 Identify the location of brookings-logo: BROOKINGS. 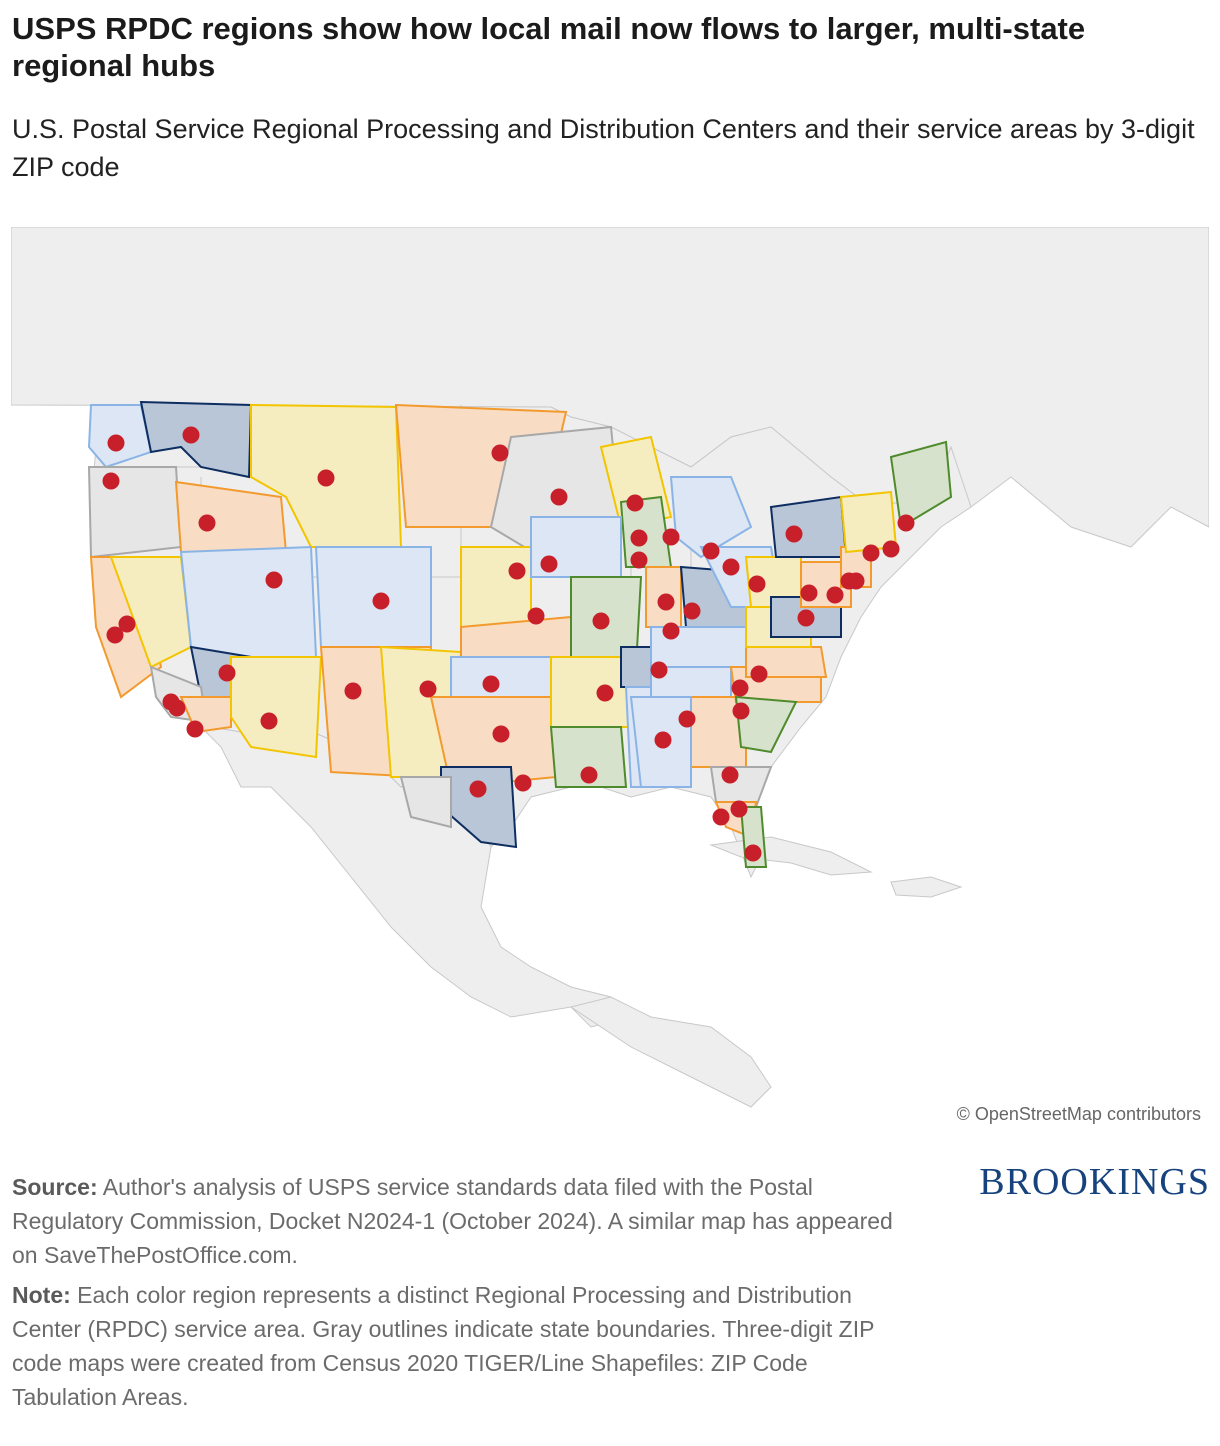
(1094, 1182).